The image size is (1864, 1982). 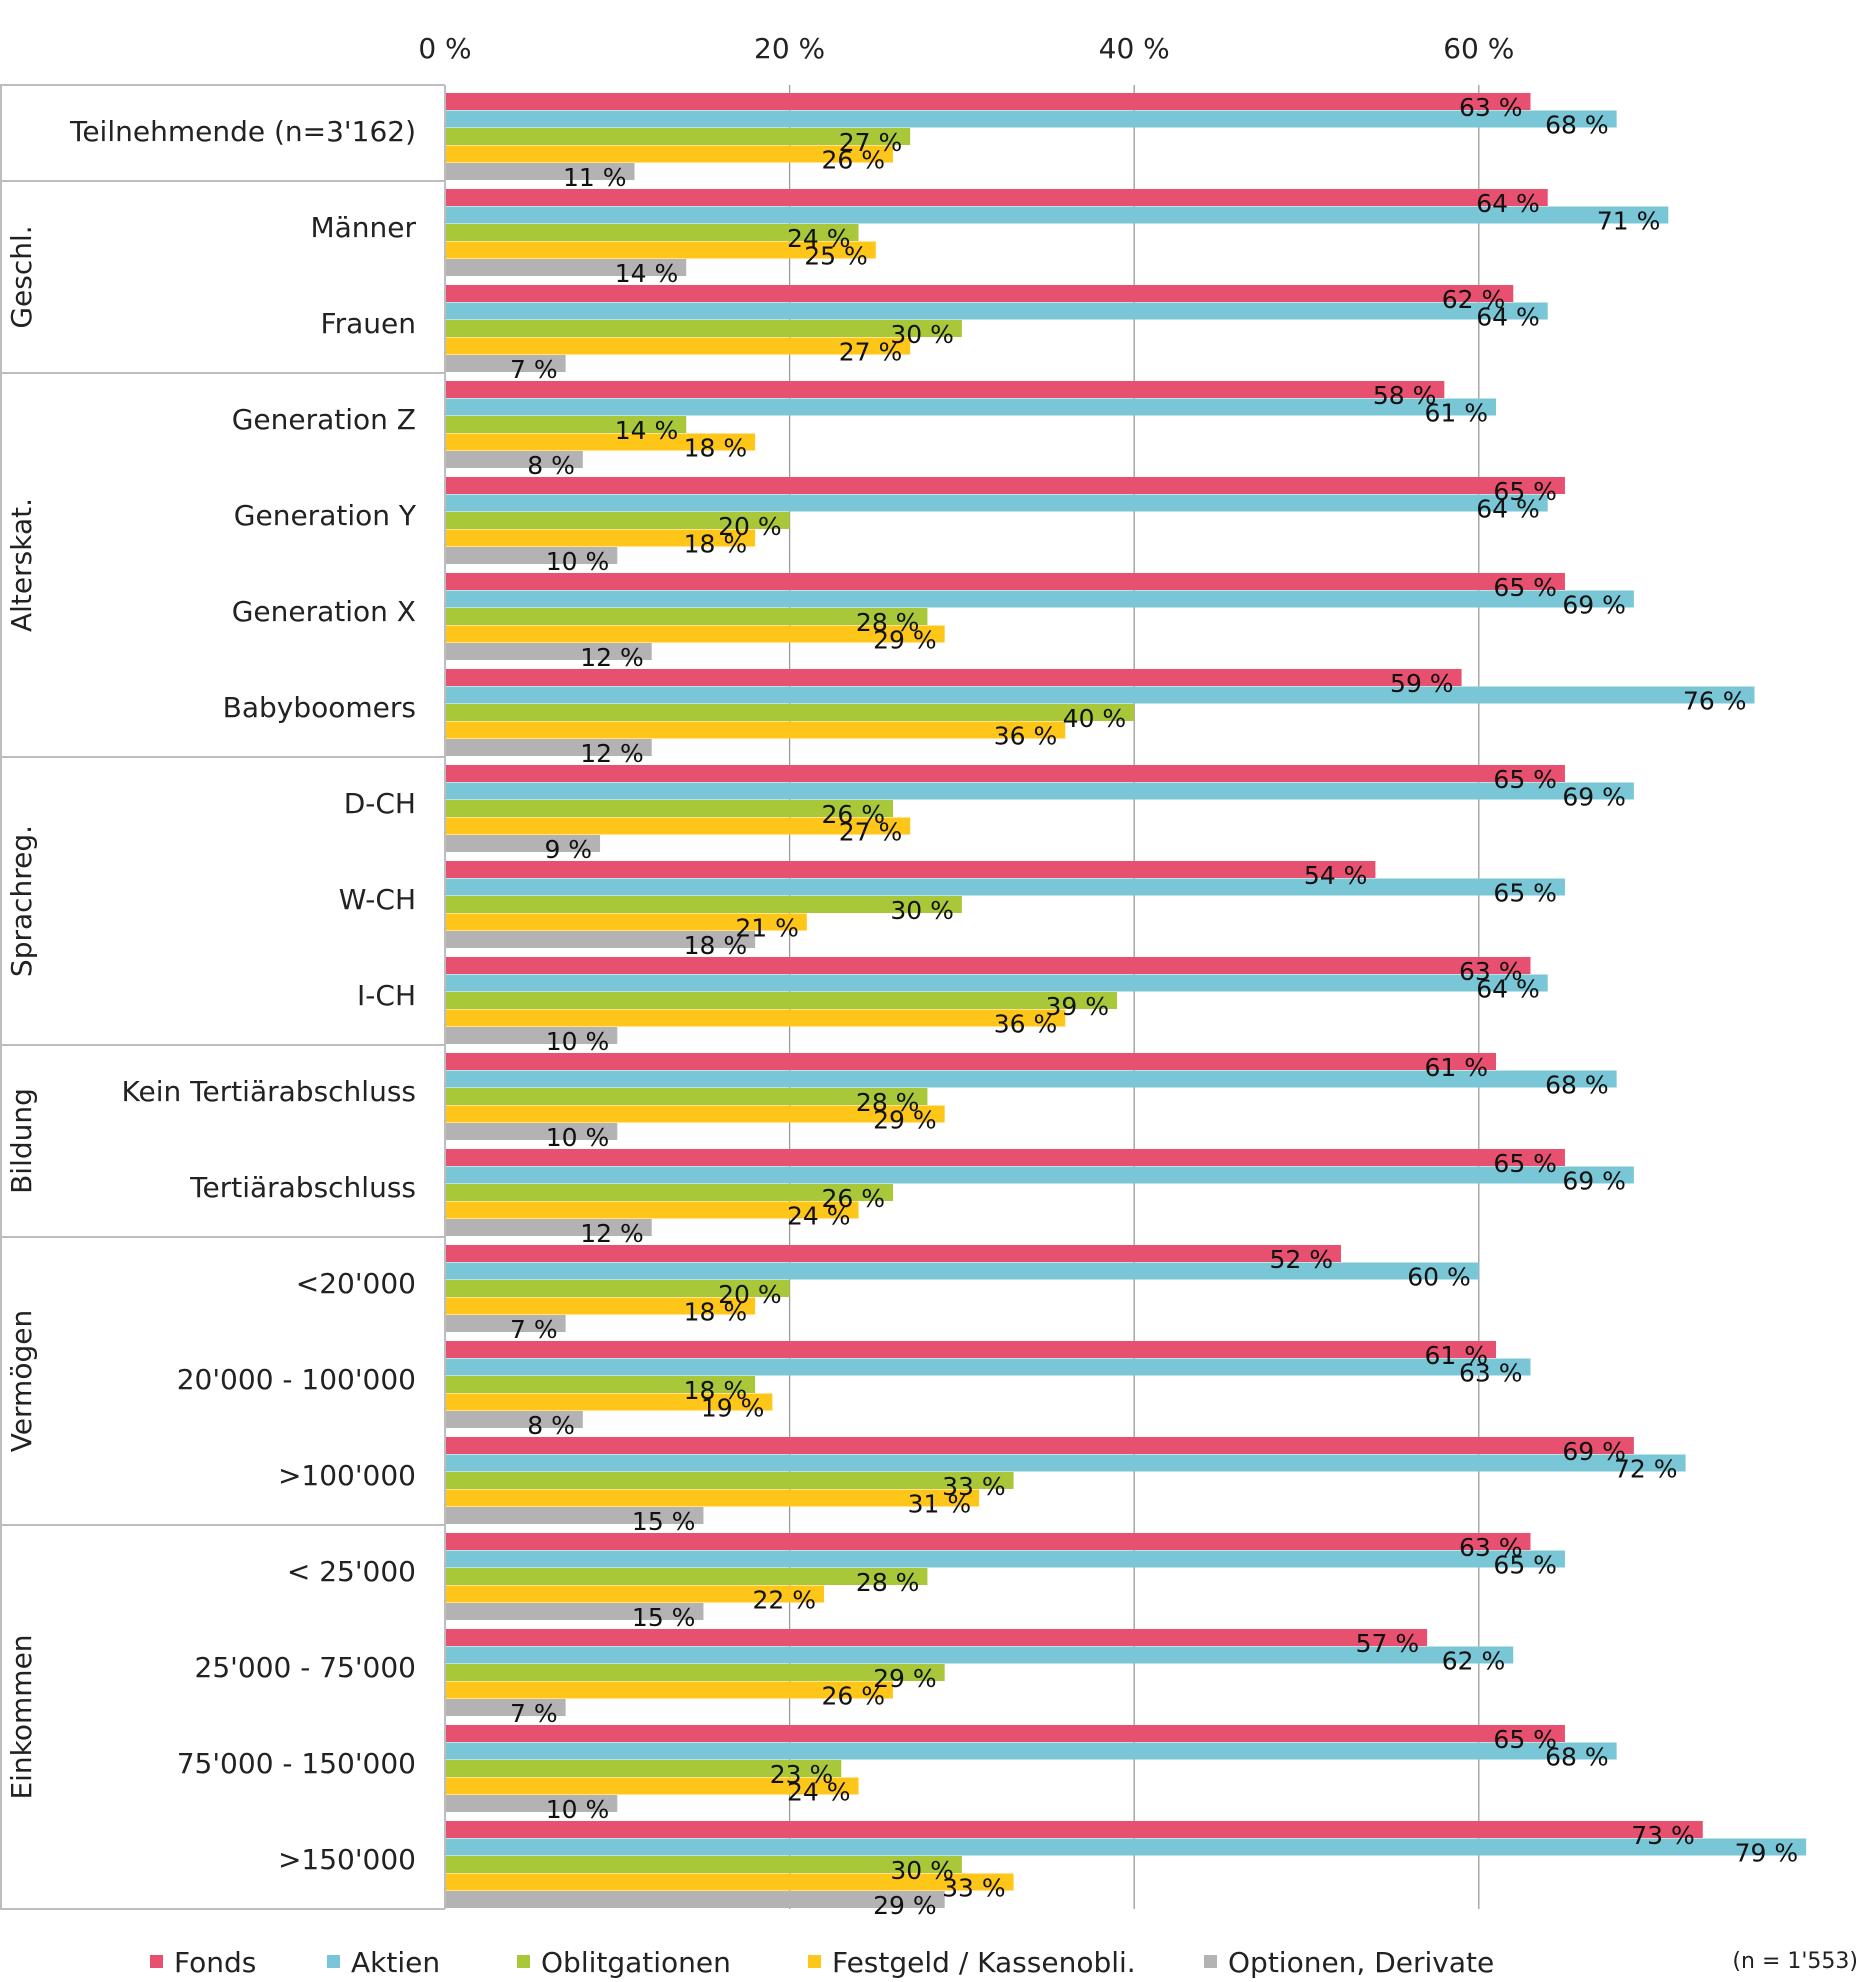 What do you see at coordinates (1715, 701) in the screenshot?
I see `data-label: 76 %` at bounding box center [1715, 701].